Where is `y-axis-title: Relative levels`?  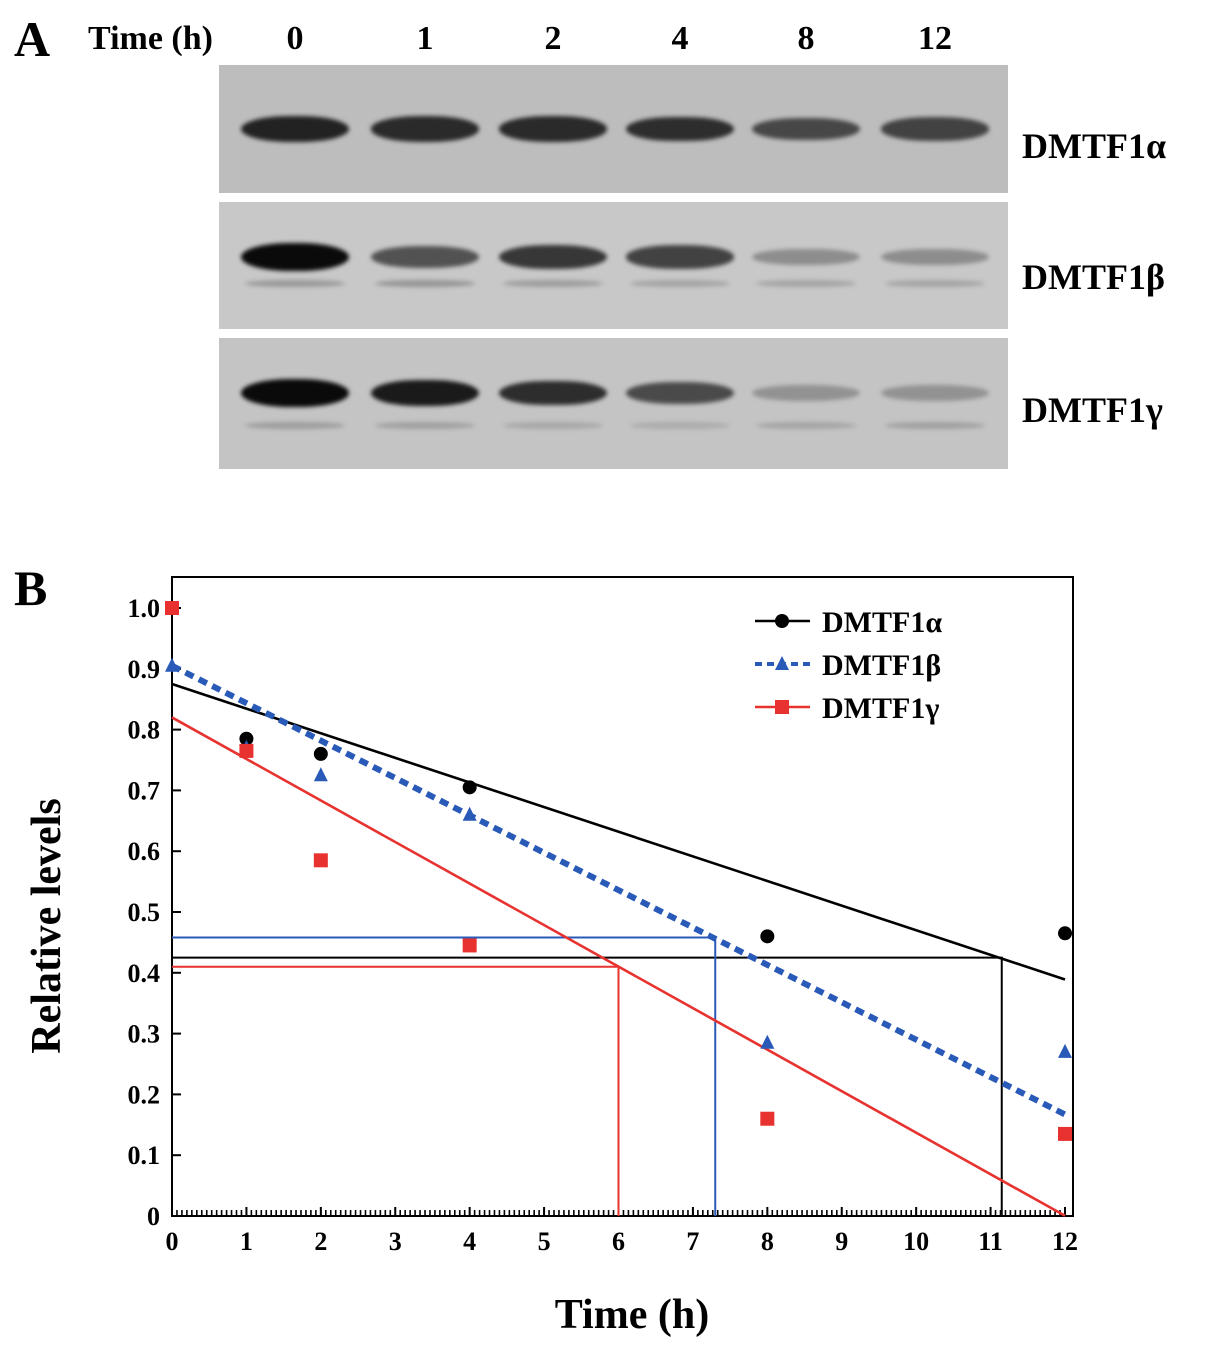 y-axis-title: Relative levels is located at coordinates (47, 925).